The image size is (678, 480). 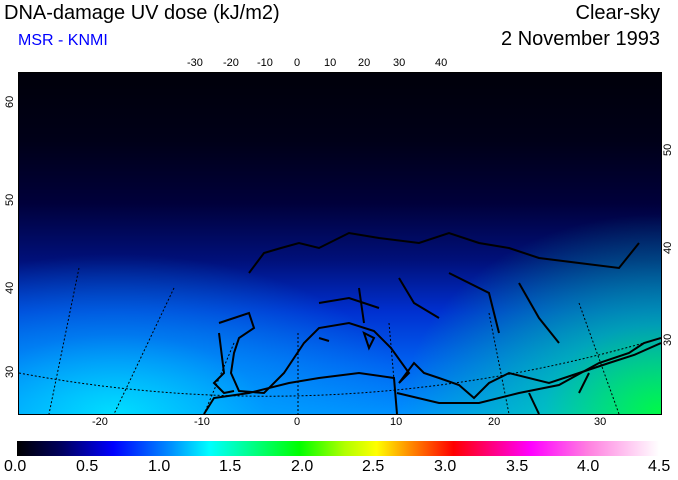 I want to click on colorbar-label: 0.5, so click(x=87, y=466).